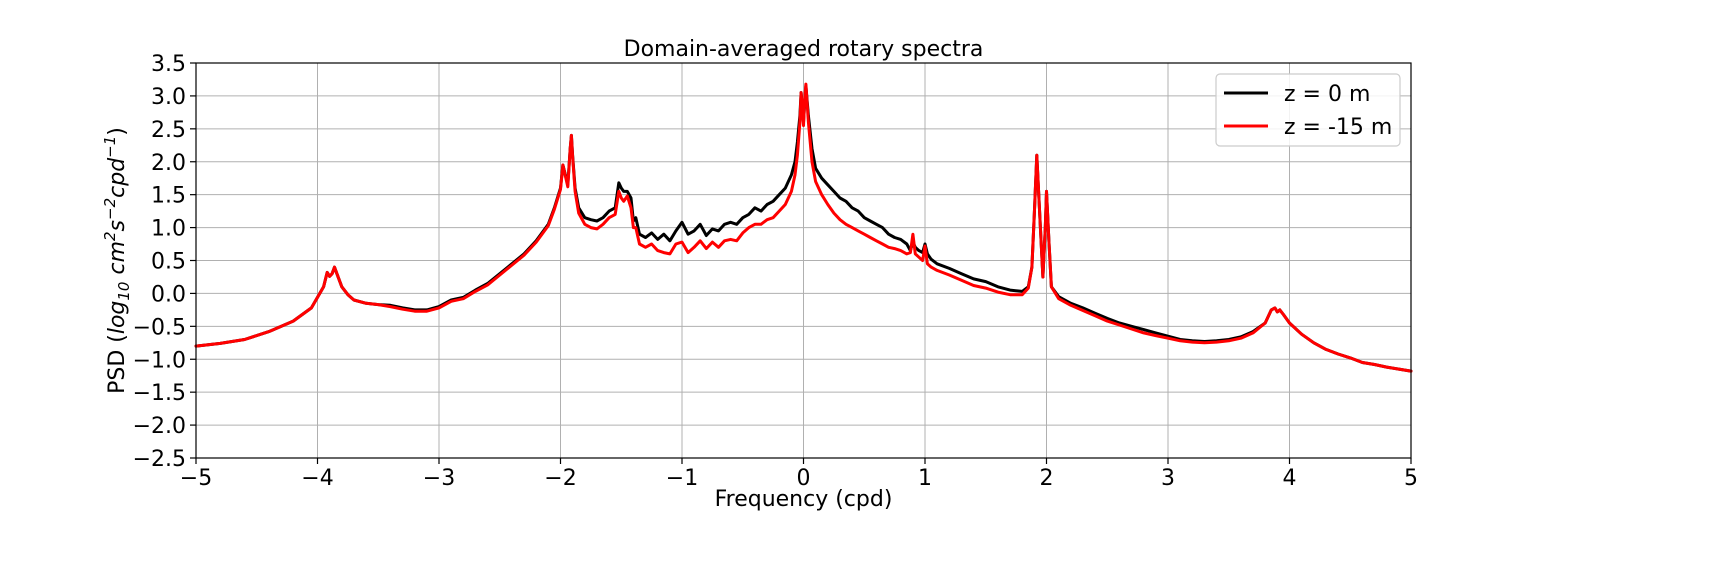 Image resolution: width=1728 pixels, height=576 pixels. Describe the element at coordinates (168, 64) in the screenshot. I see `y-tick-label: 3.5` at that location.